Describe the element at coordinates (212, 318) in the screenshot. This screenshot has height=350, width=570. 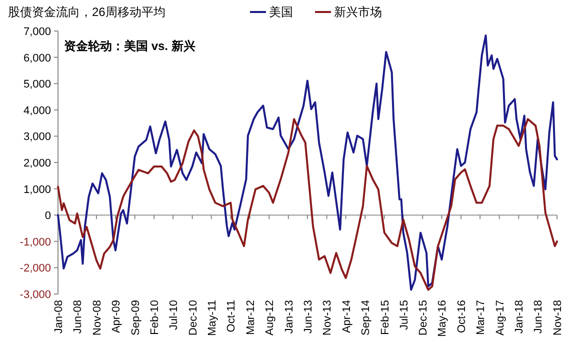
I see `x-tick-label: May-11` at that location.